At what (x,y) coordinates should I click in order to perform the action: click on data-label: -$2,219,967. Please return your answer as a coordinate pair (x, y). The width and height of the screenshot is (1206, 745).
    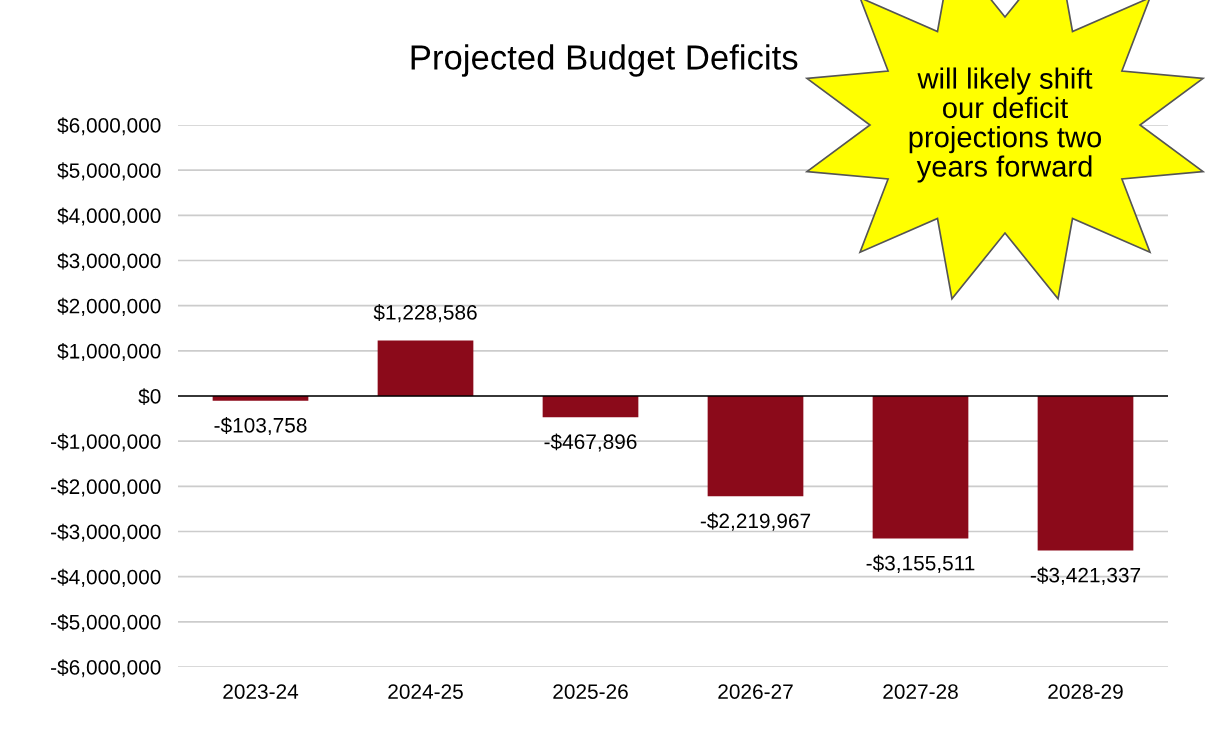
    Looking at the image, I should click on (755, 521).